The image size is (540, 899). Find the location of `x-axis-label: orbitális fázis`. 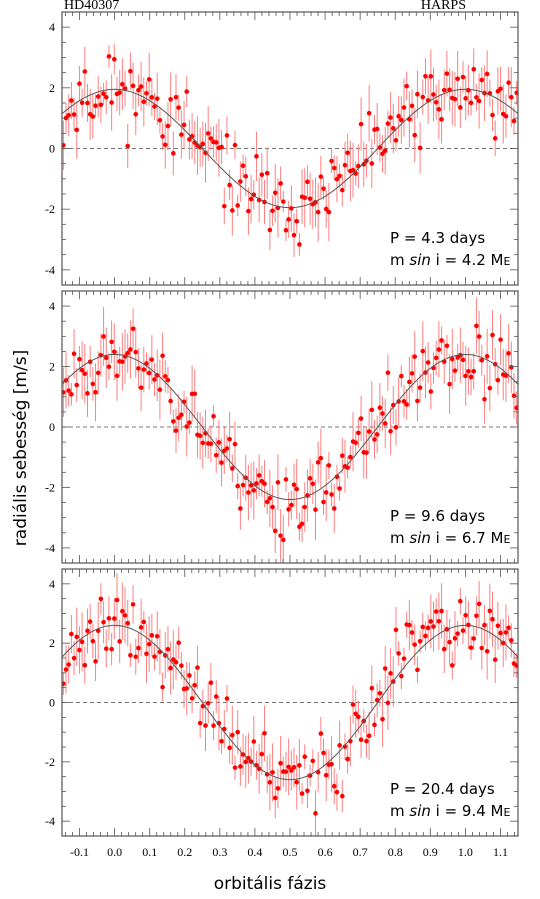

x-axis-label: orbitális fázis is located at coordinates (270, 884).